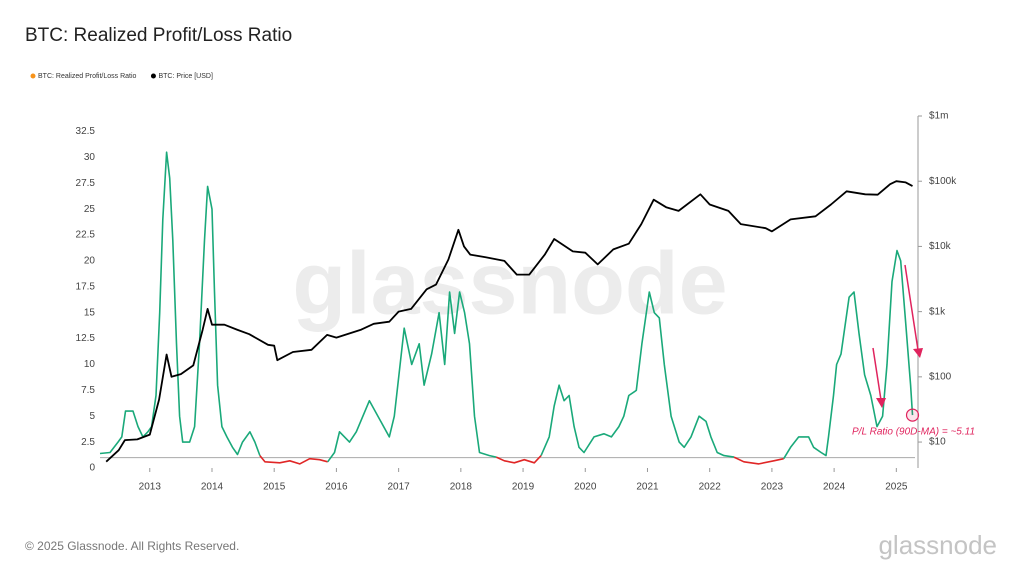  I want to click on x-tick-label: 2020, so click(585, 487).